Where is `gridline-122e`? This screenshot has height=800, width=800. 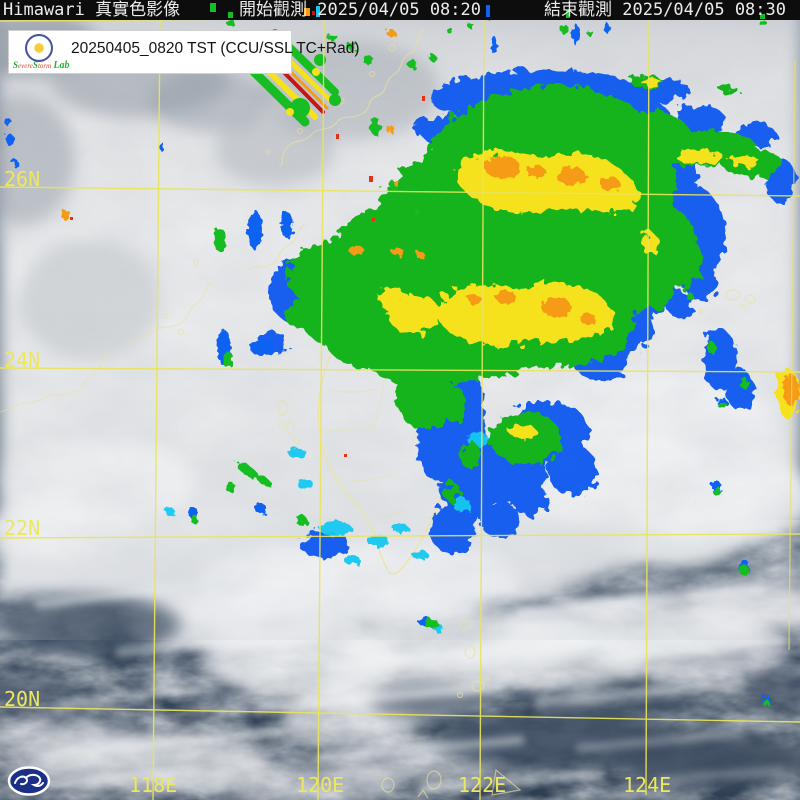
gridline-122e is located at coordinates (482, 409).